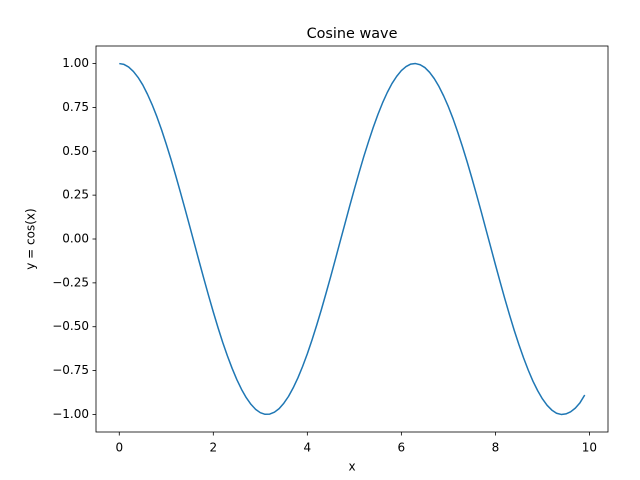  What do you see at coordinates (70, 326) in the screenshot?
I see `y-tick-label: −0.50` at bounding box center [70, 326].